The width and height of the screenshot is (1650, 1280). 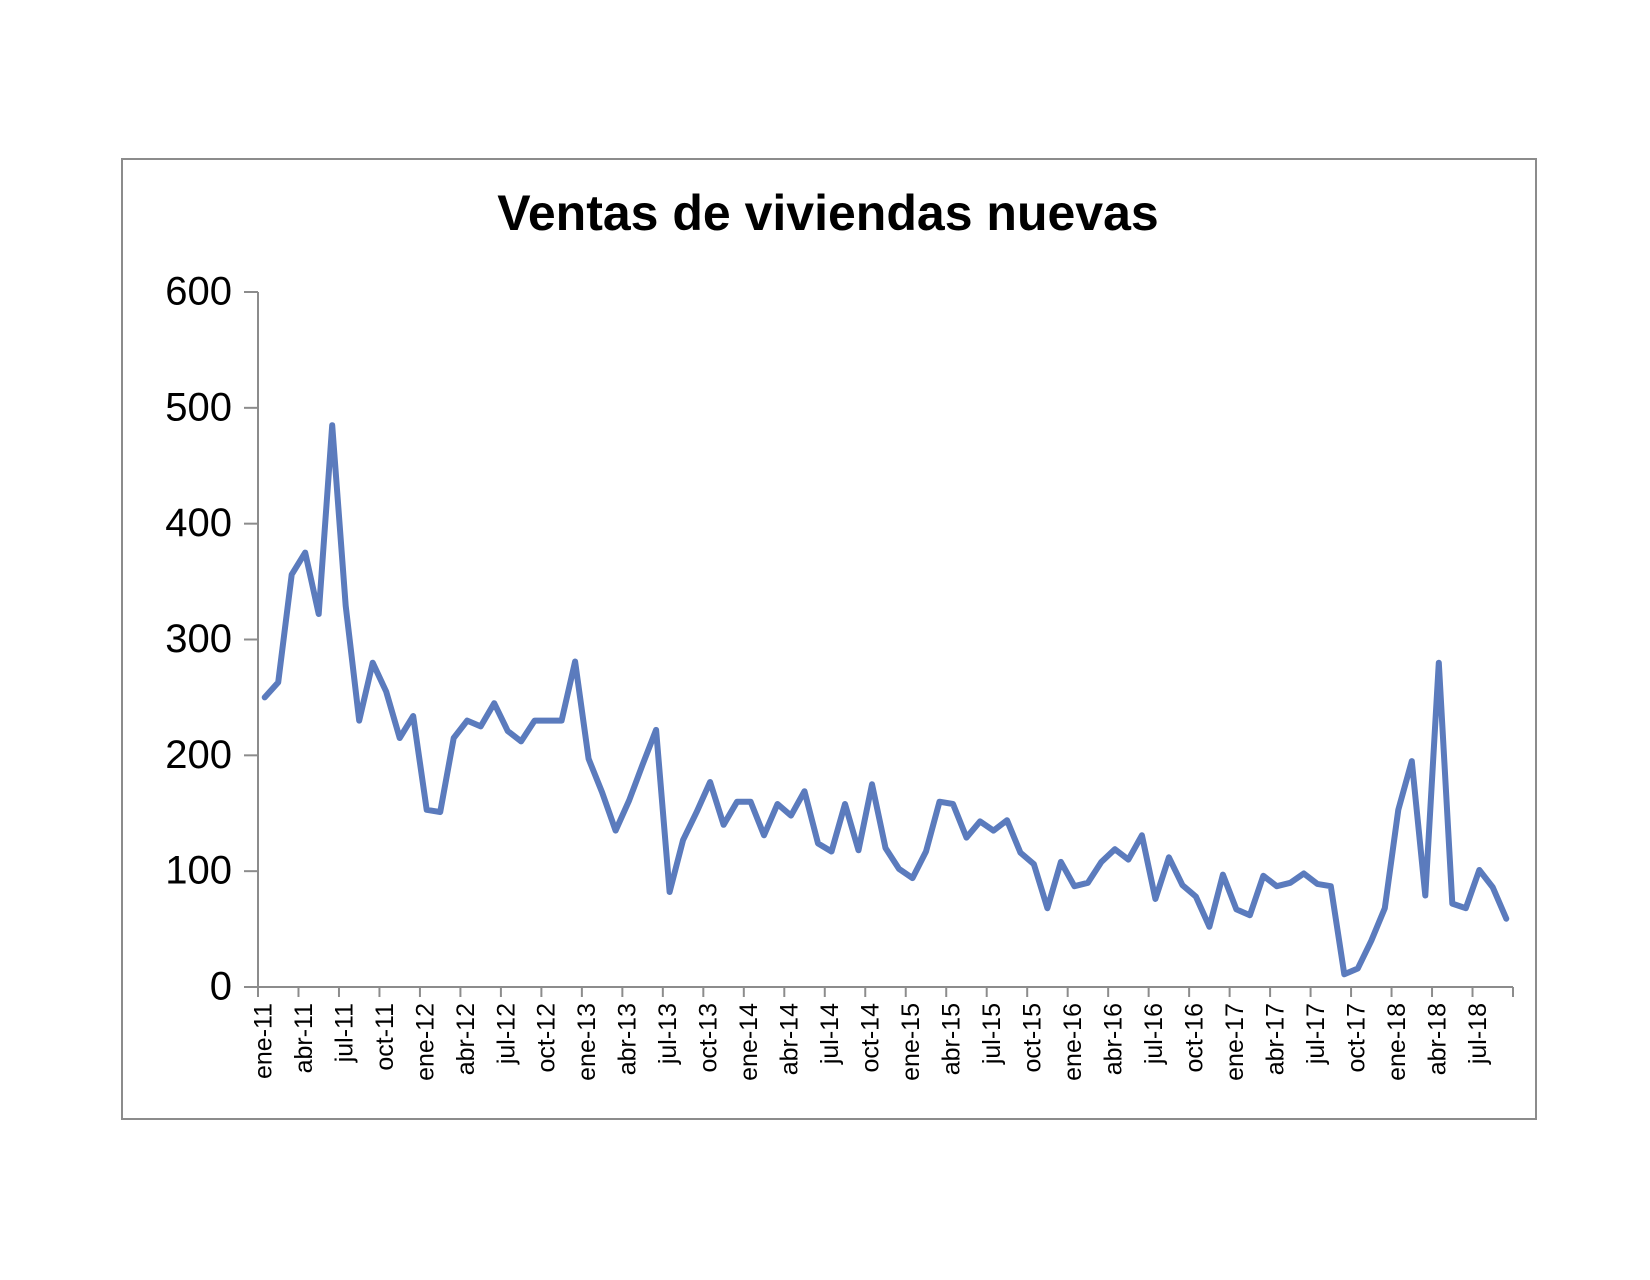 I want to click on x-tick-label: abr-14, so click(x=790, y=1039).